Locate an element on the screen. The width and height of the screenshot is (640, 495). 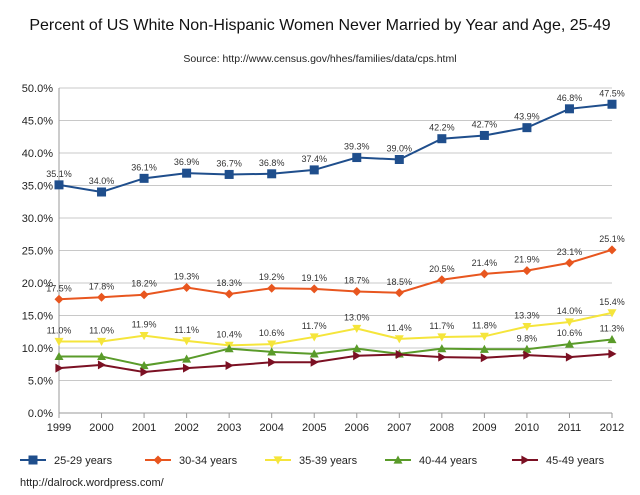
data-label: 15.4% is located at coordinates (612, 302).